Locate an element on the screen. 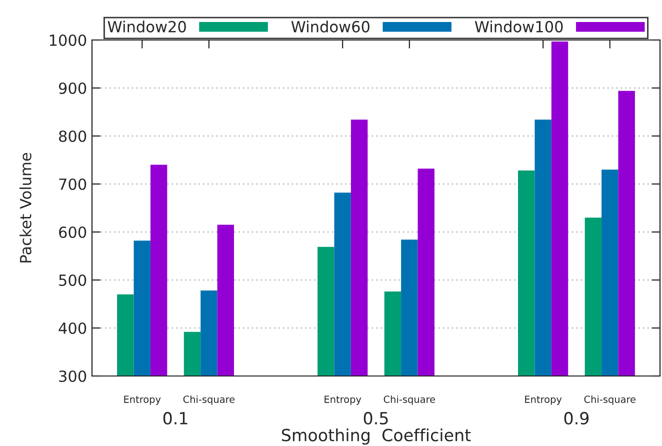 This screenshot has width=662, height=446. y-tick-label: 700 is located at coordinates (72, 184).